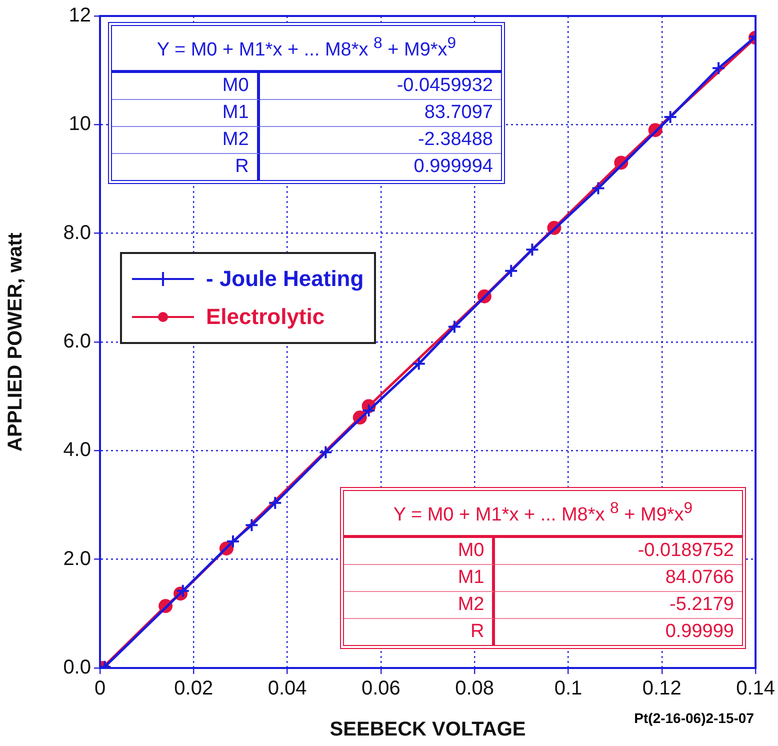  I want to click on y-tick-label: 4.0, so click(77, 450).